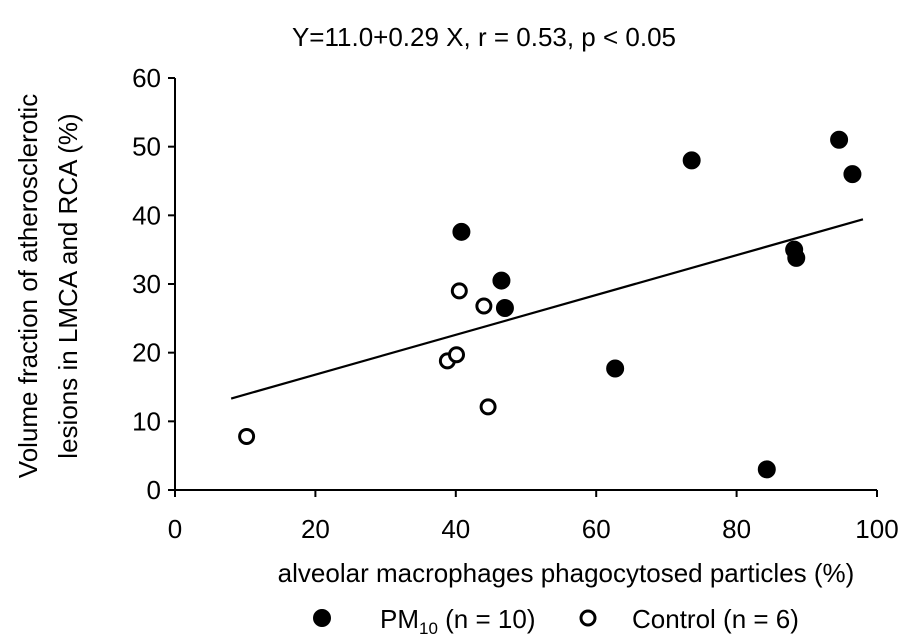 The image size is (907, 638). What do you see at coordinates (146, 78) in the screenshot?
I see `y-tick-label: 60` at bounding box center [146, 78].